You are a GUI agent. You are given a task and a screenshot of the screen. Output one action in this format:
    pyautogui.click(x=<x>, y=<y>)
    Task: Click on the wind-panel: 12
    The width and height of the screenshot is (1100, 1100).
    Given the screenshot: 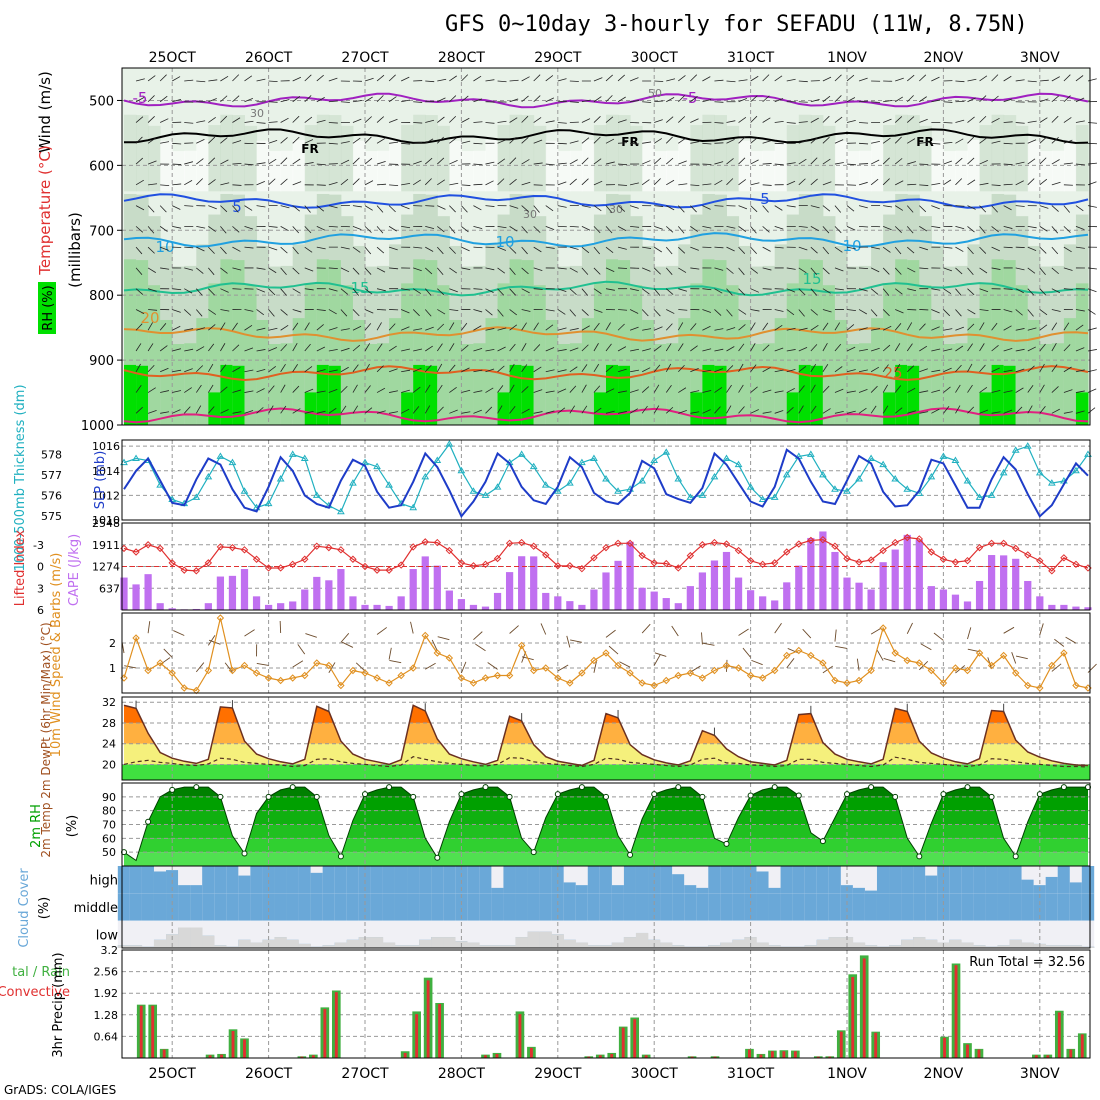 What is the action you would take?
    pyautogui.click(x=603, y=654)
    